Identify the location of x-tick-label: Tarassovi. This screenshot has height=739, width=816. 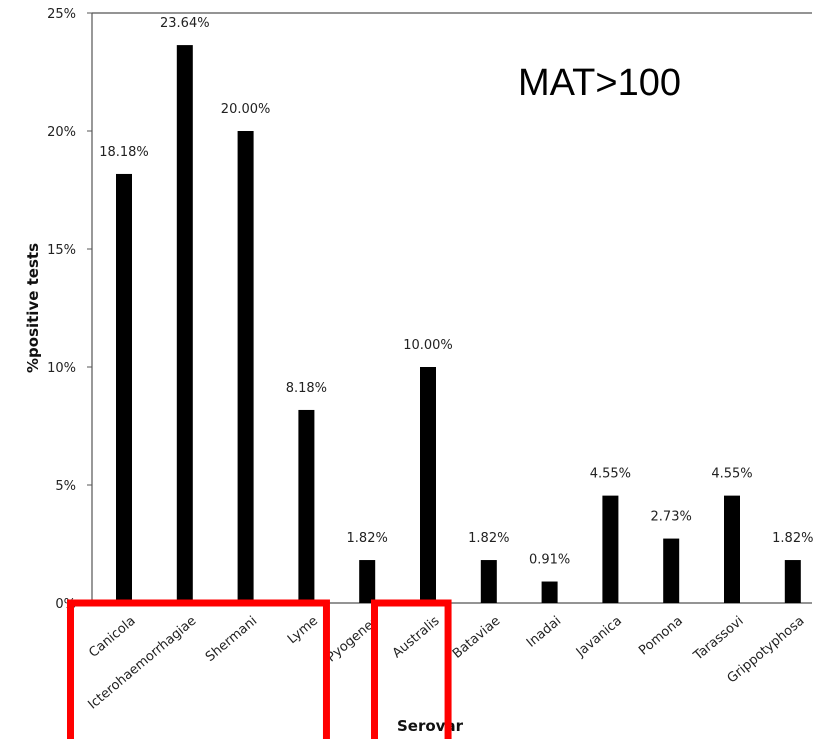
(718, 639).